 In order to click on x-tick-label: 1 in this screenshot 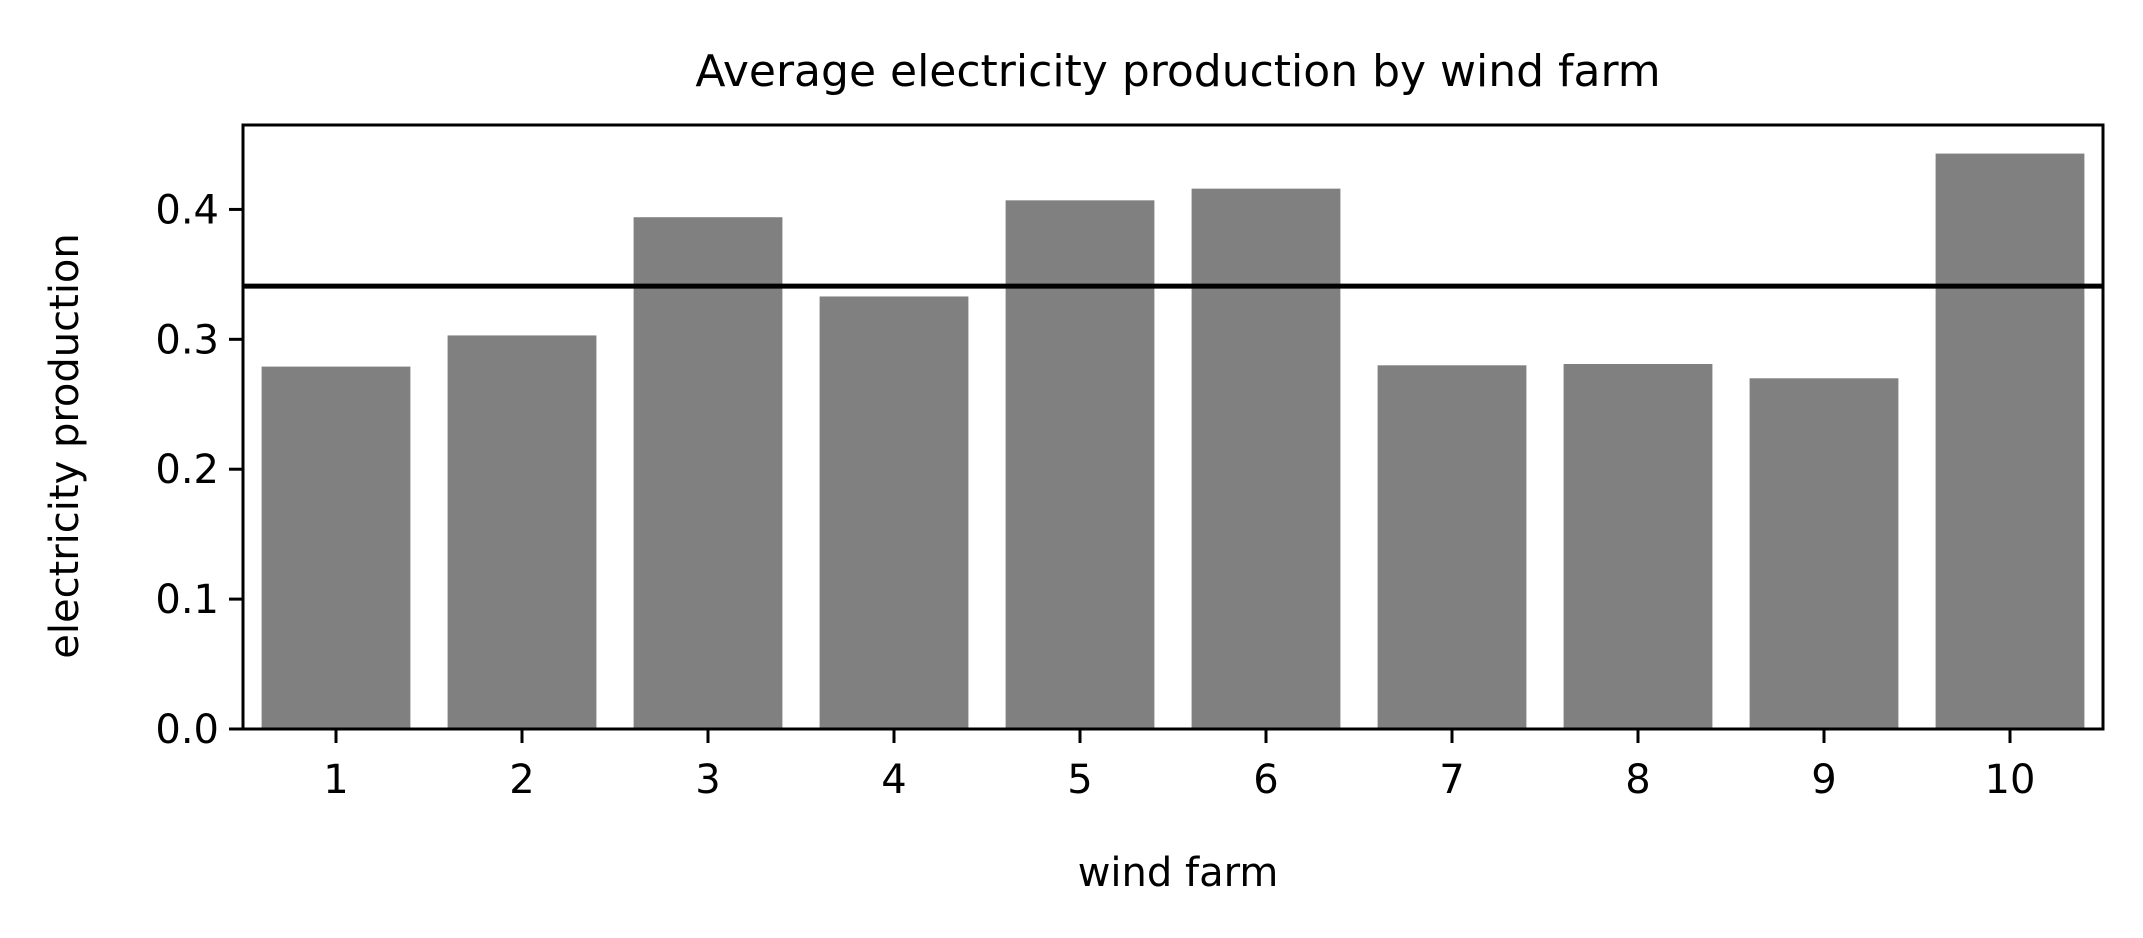, I will do `click(335, 780)`.